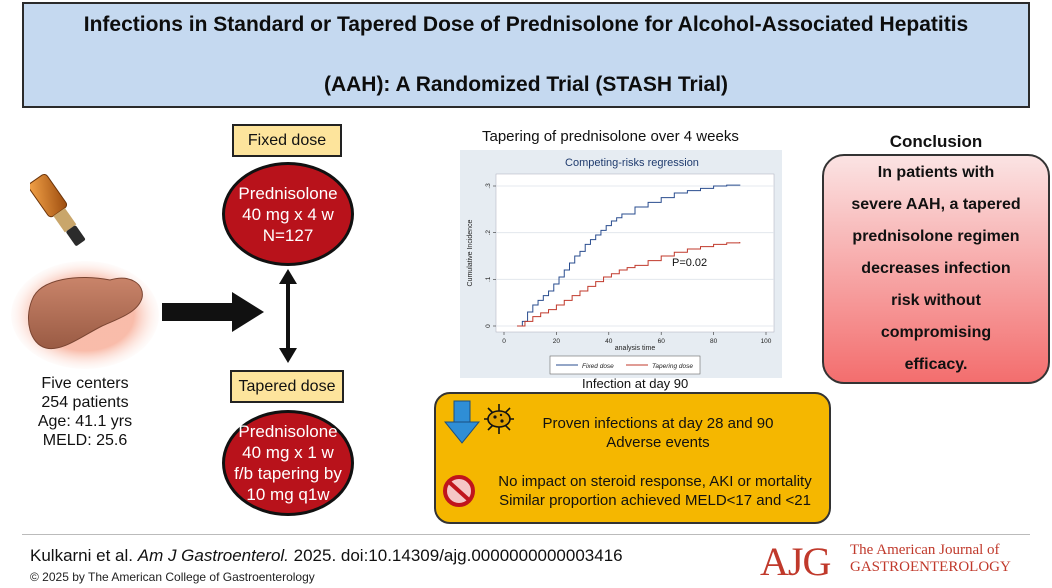 The image size is (1052, 588). What do you see at coordinates (609, 341) in the screenshot?
I see `x-tick-label: 40` at bounding box center [609, 341].